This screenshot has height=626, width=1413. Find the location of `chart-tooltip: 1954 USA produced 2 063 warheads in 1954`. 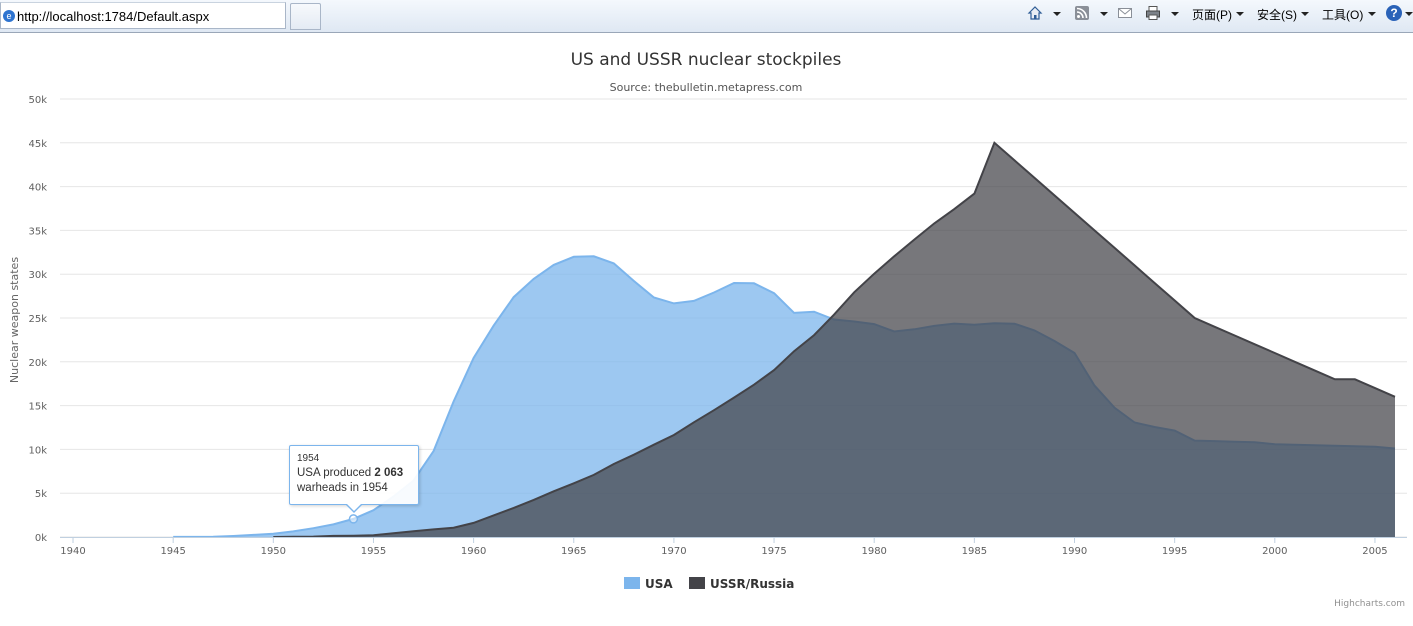

chart-tooltip: 1954 USA produced 2 063 warheads in 1954 is located at coordinates (354, 475).